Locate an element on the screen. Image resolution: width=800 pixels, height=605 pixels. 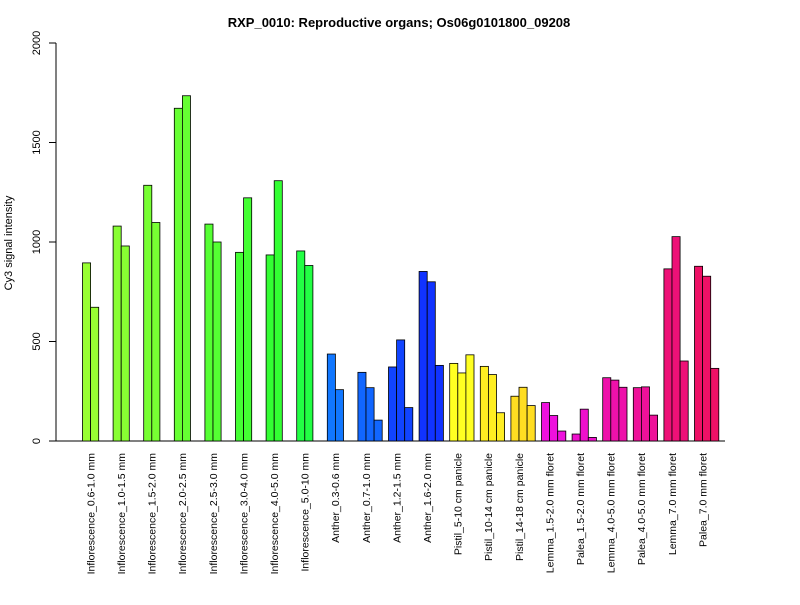
x-tick-label: Inflorescence_3.0-4.0 mm is located at coordinates (244, 514).